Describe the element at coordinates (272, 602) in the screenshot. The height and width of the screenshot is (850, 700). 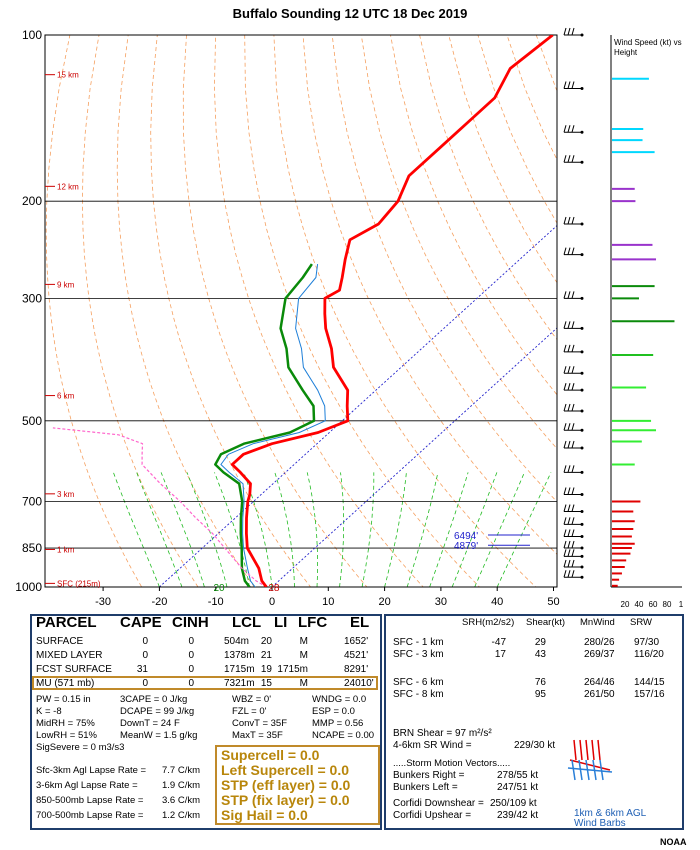
I see `x-tick-label: 0` at that location.